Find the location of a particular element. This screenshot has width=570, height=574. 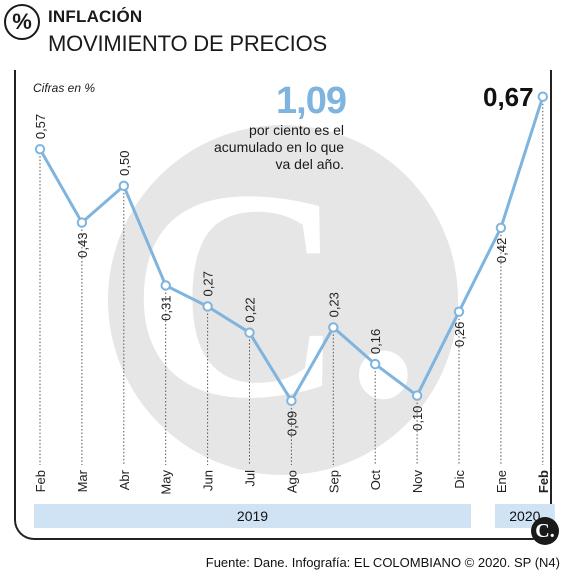

category-label: May is located at coordinates (166, 482).